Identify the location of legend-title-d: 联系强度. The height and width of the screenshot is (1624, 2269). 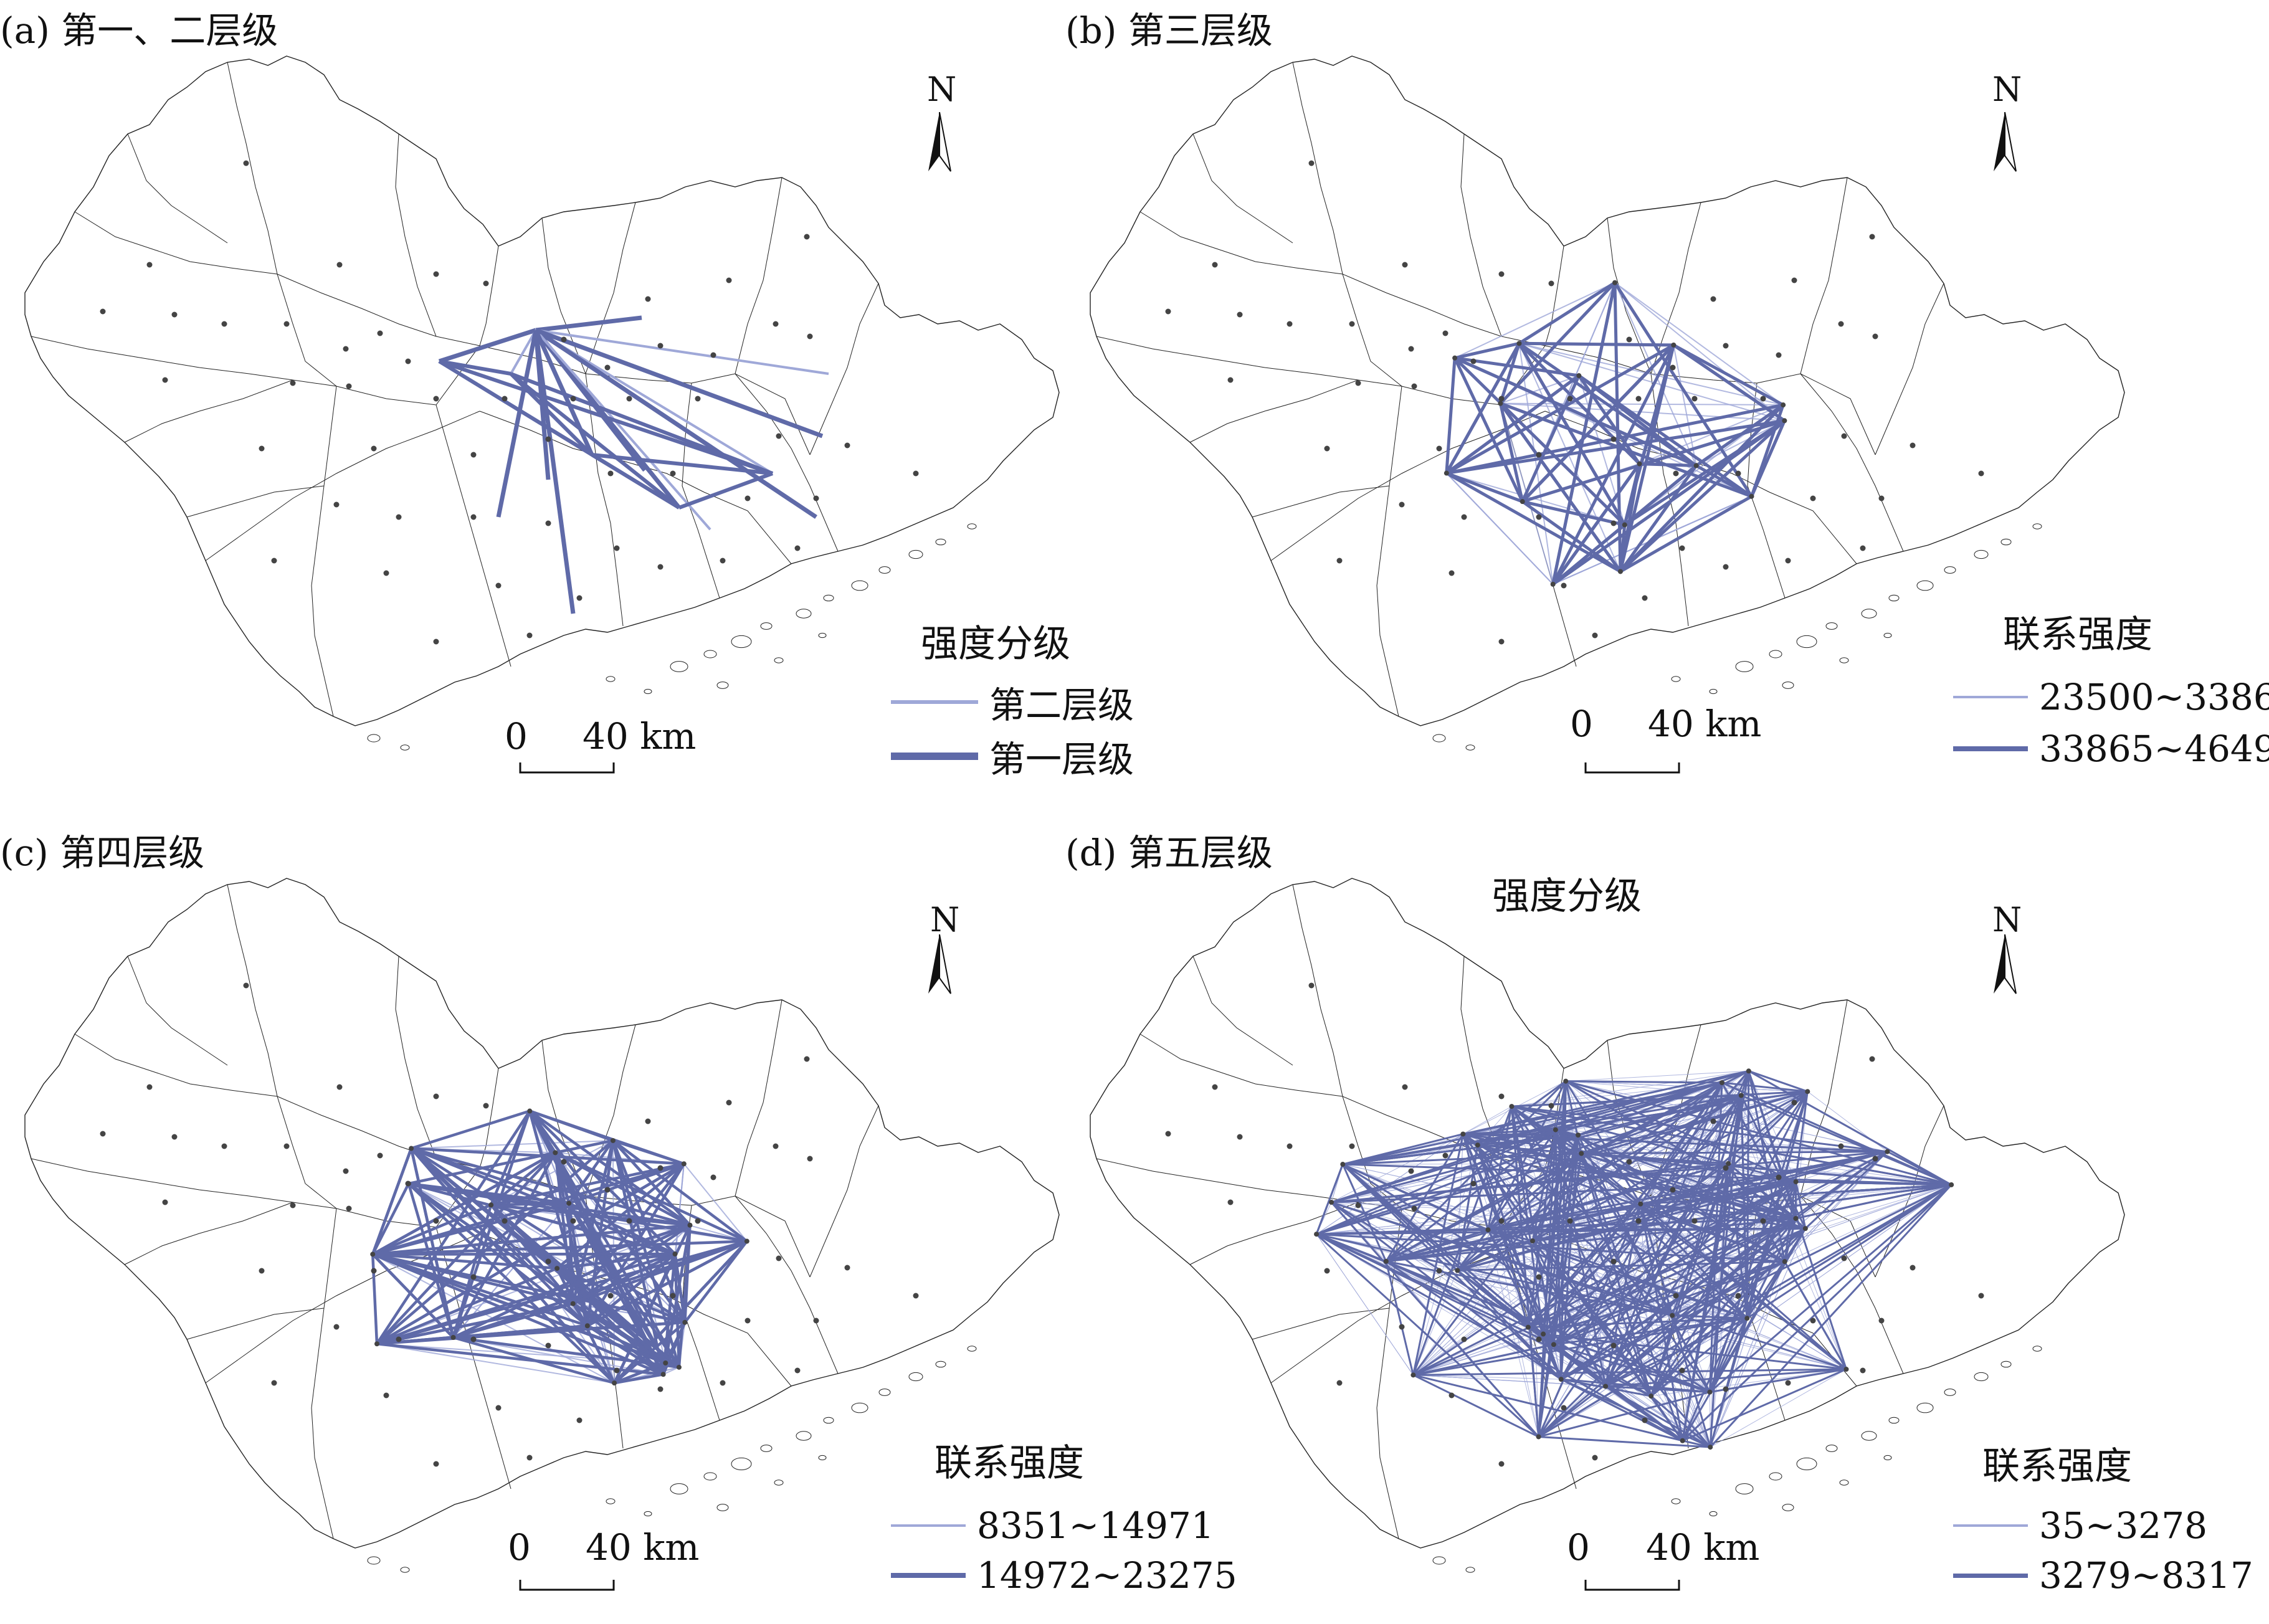
(2057, 1463).